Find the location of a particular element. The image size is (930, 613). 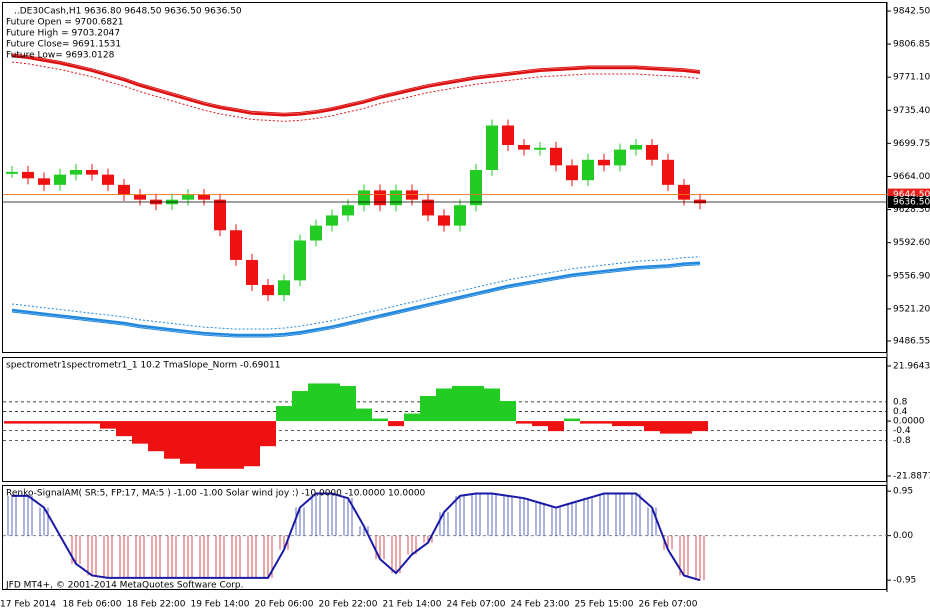

price-label: 9636.50 is located at coordinates (911, 202).